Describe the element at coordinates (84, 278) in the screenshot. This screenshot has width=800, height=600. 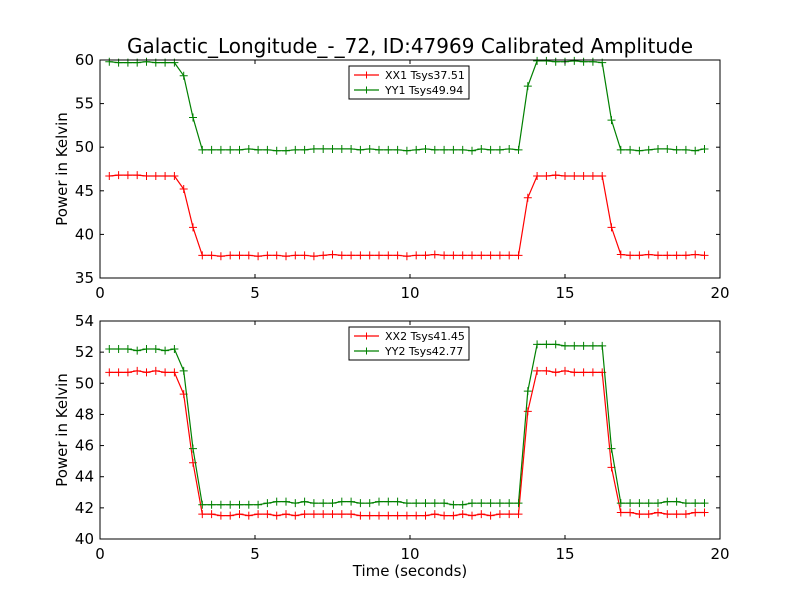
I see `y-tick-label: 35` at that location.